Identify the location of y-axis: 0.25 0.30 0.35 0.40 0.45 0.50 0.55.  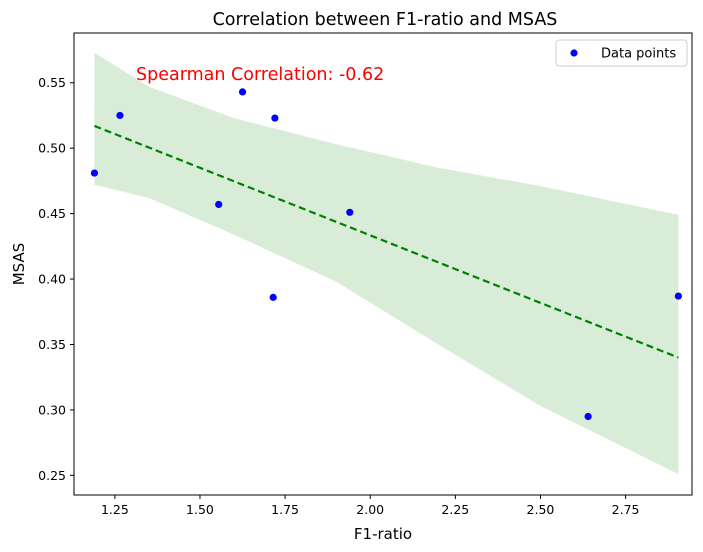
(56, 279).